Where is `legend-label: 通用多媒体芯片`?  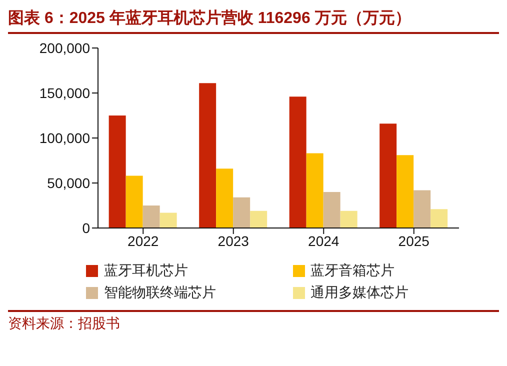 legend-label: 通用多媒体芯片 is located at coordinates (359, 293).